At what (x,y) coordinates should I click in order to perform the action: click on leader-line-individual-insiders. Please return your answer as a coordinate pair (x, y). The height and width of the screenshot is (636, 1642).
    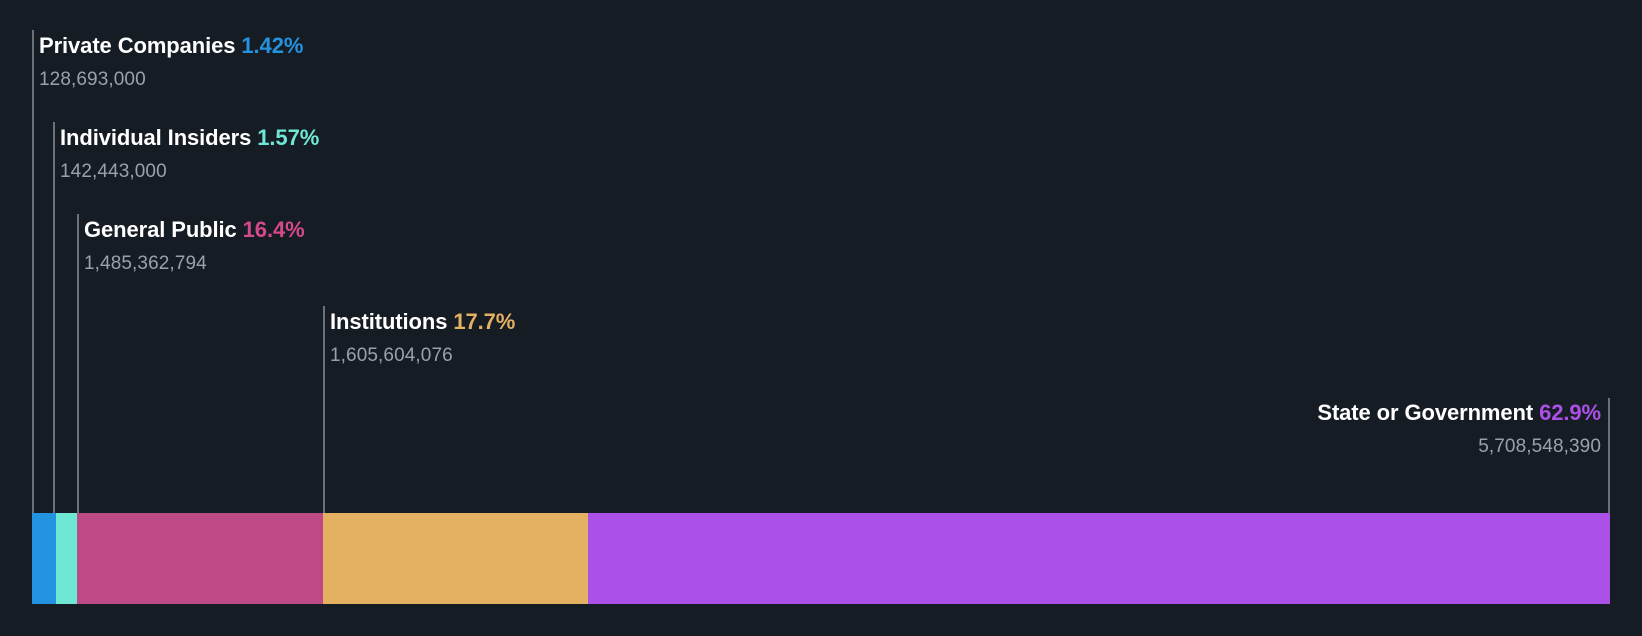
    Looking at the image, I should click on (54, 317).